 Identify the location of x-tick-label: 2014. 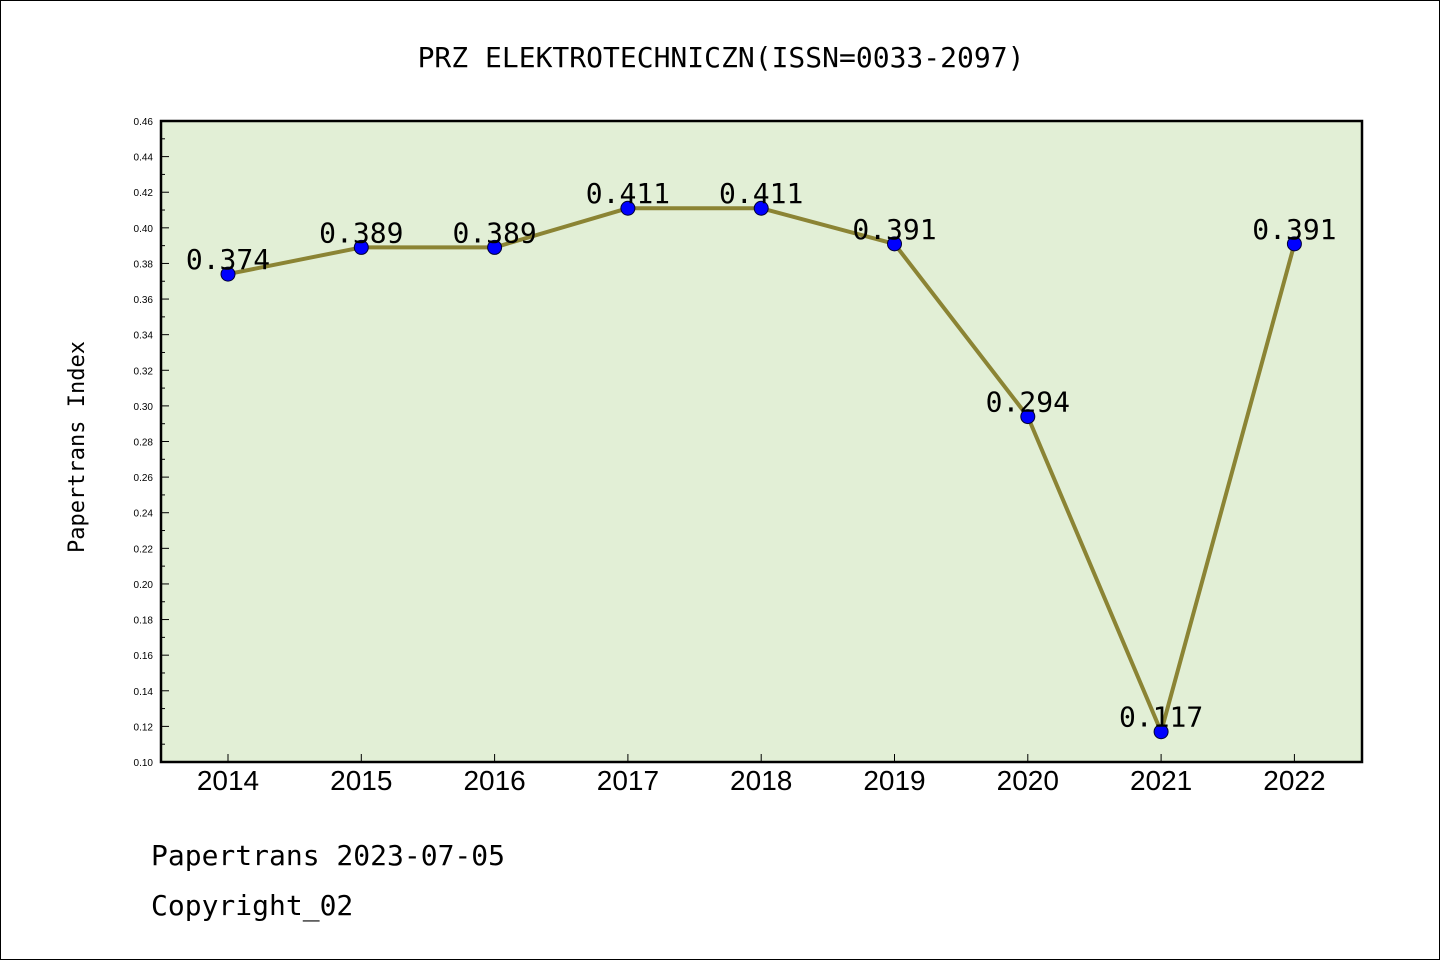
(228, 780).